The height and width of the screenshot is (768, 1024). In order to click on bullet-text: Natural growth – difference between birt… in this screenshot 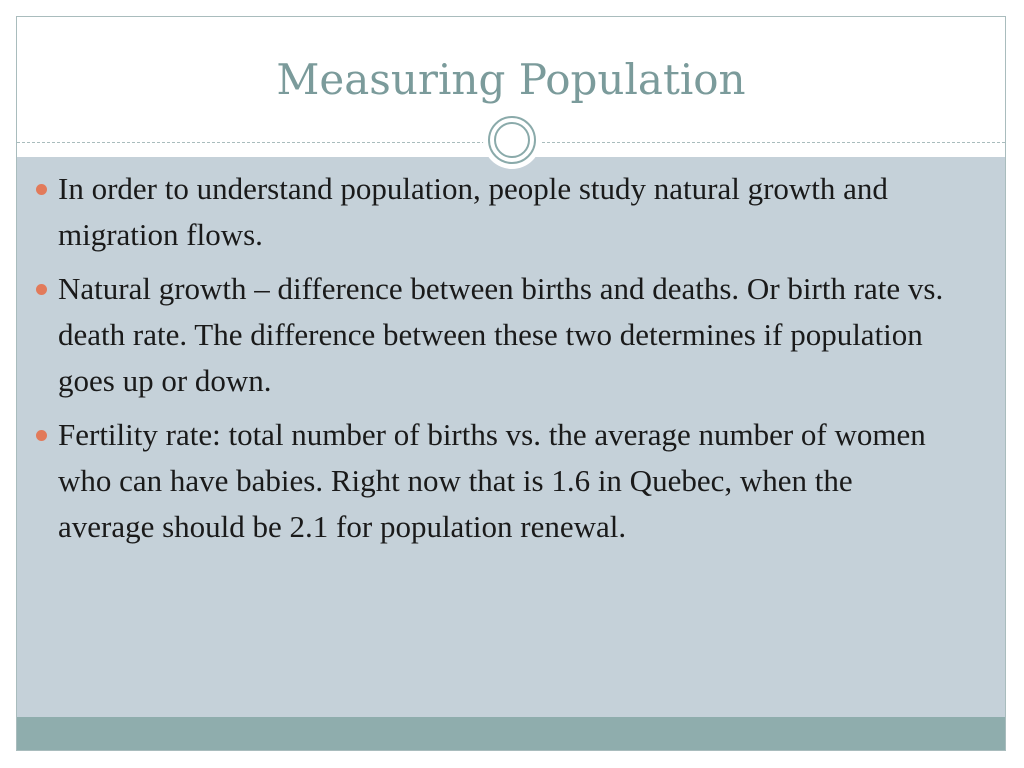, I will do `click(501, 334)`.